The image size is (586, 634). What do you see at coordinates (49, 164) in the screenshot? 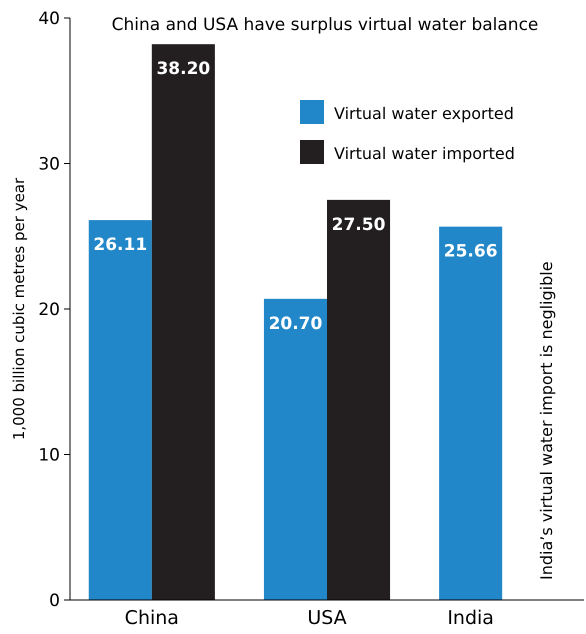
I see `y-tick-label: 30` at bounding box center [49, 164].